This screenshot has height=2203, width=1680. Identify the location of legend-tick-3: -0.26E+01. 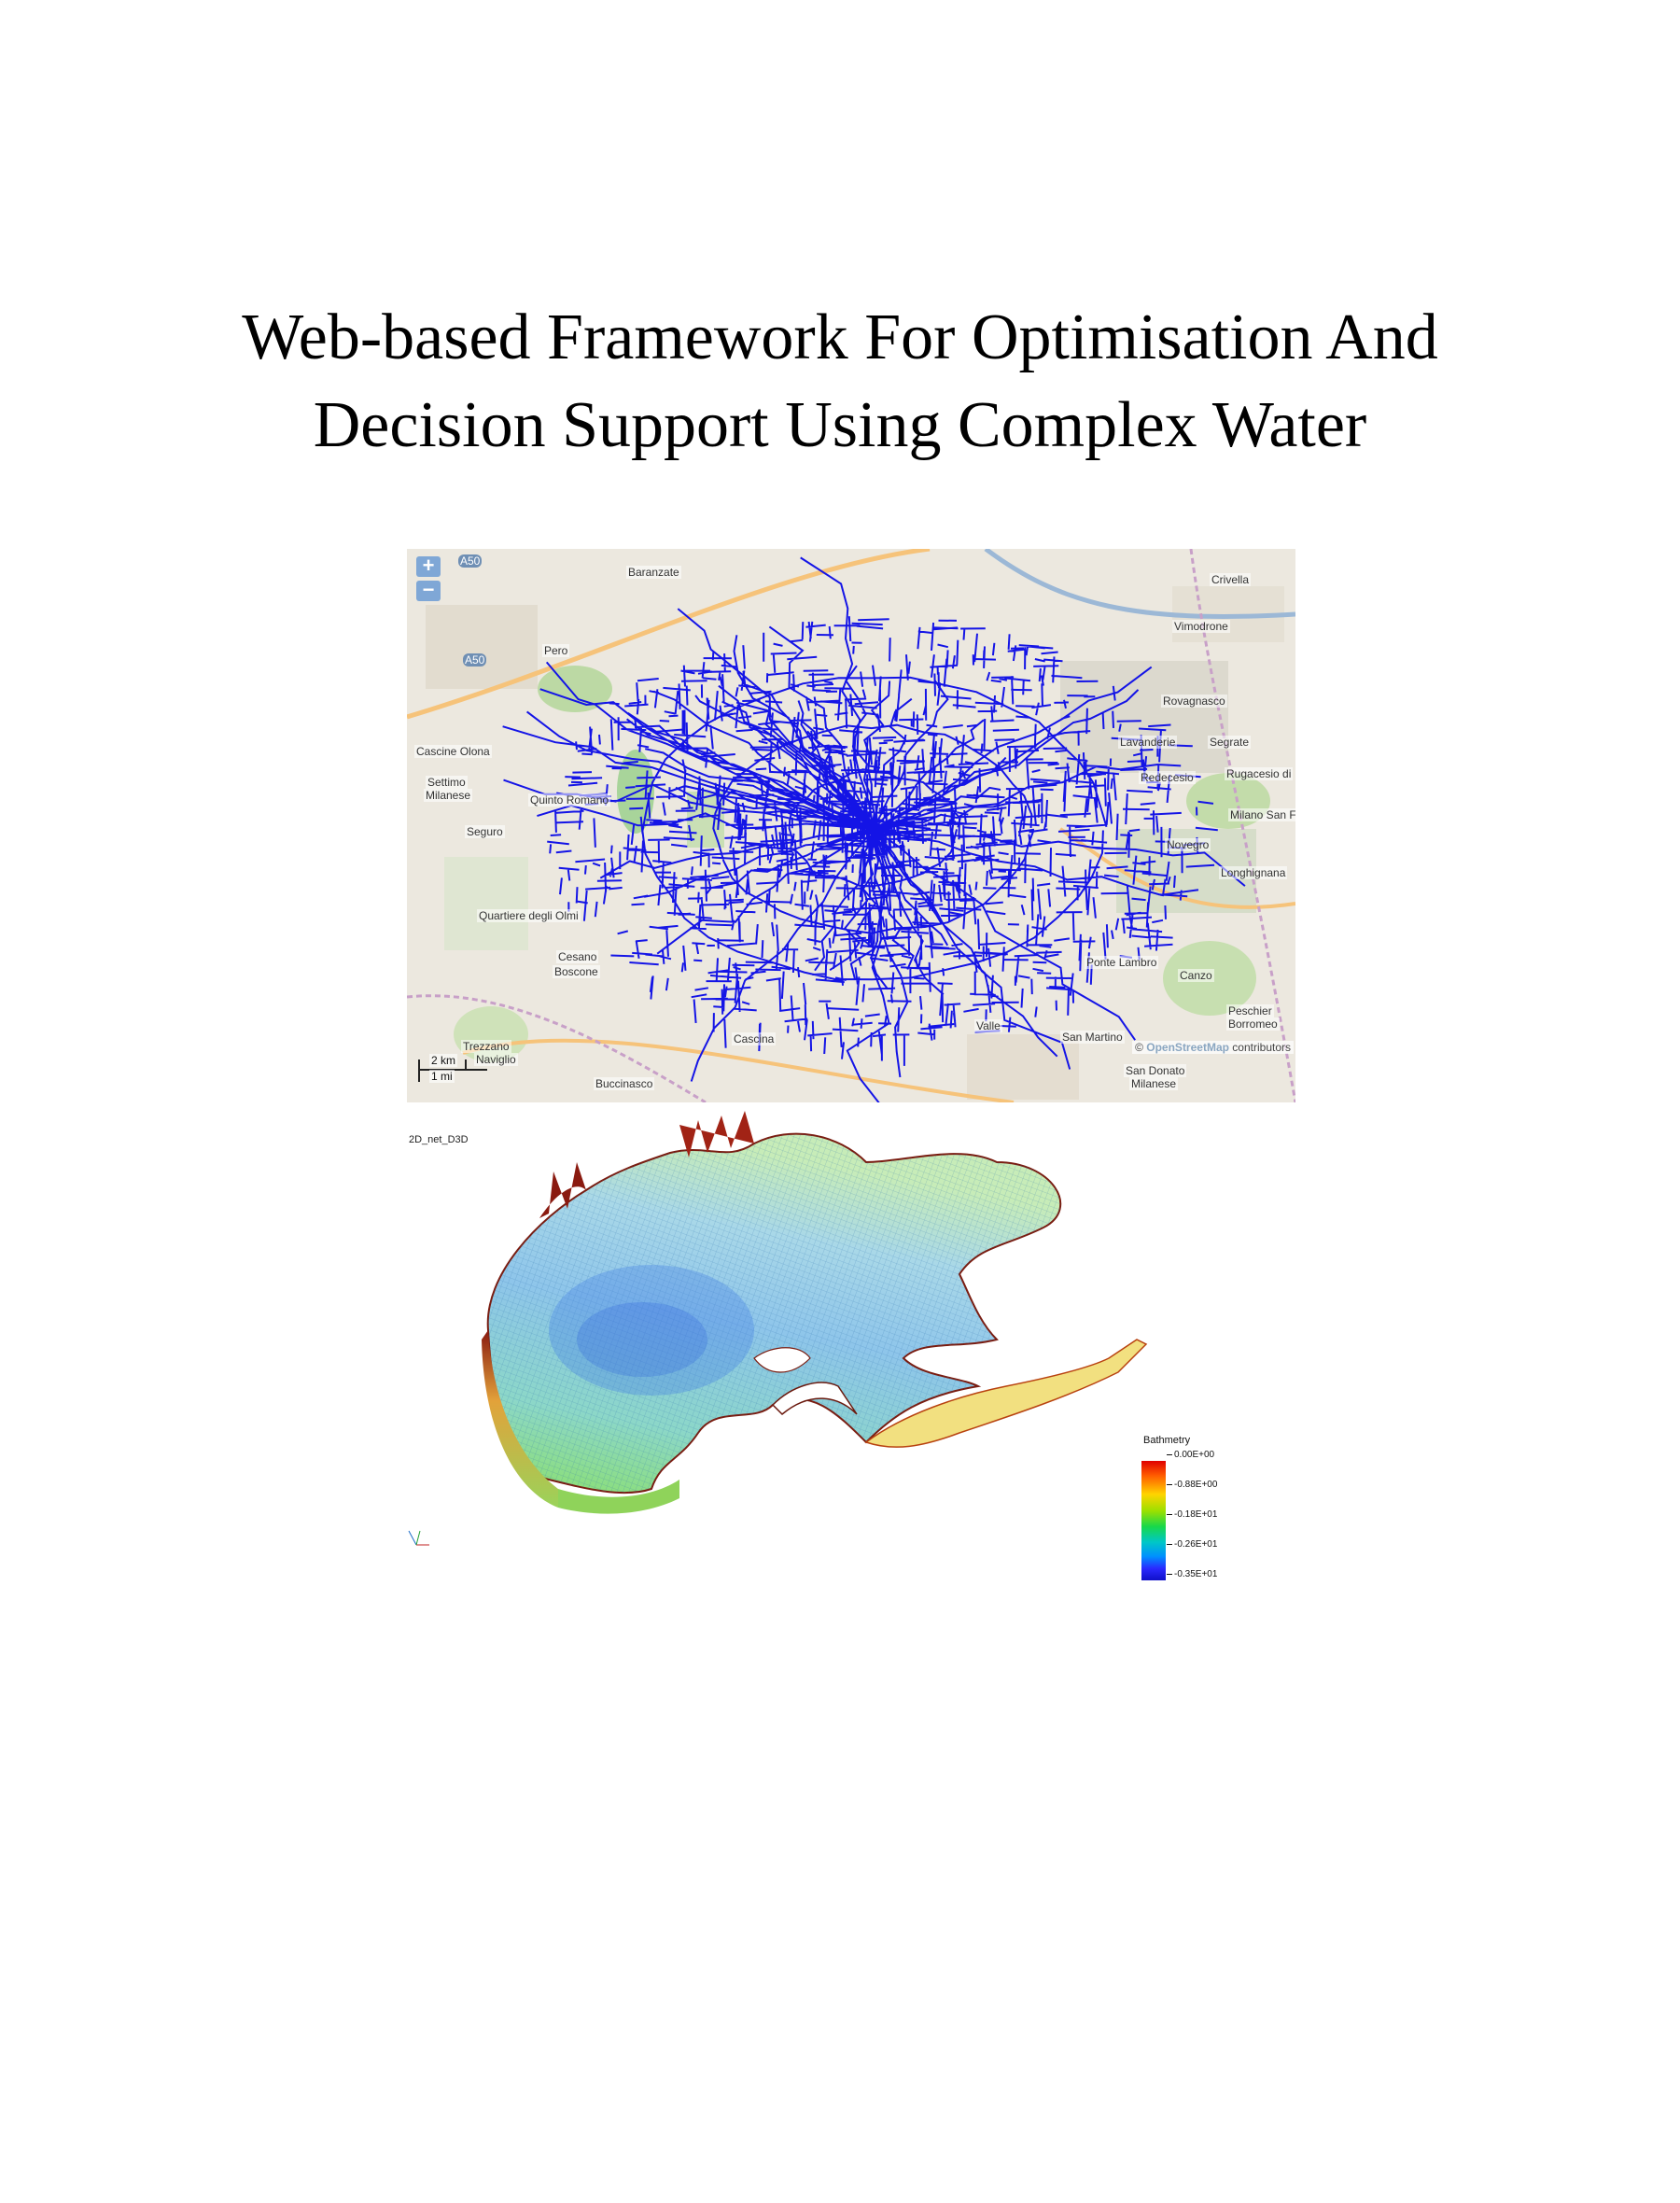
(1192, 1545).